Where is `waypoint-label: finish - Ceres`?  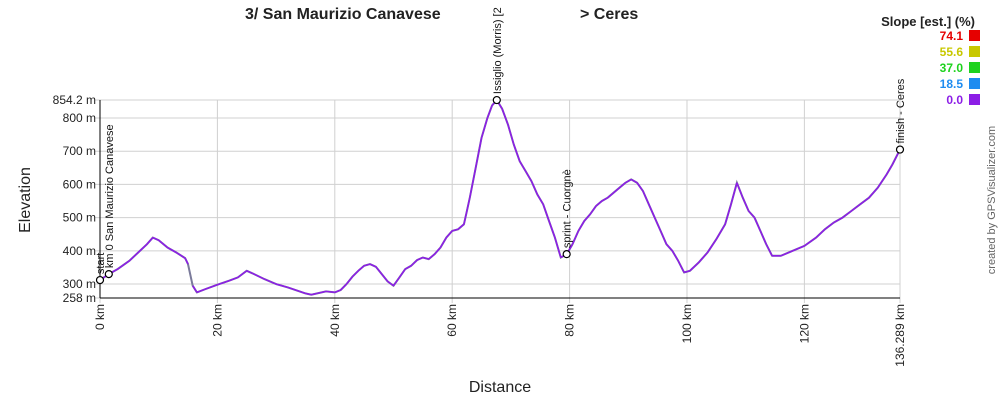 waypoint-label: finish - Ceres is located at coordinates (901, 110).